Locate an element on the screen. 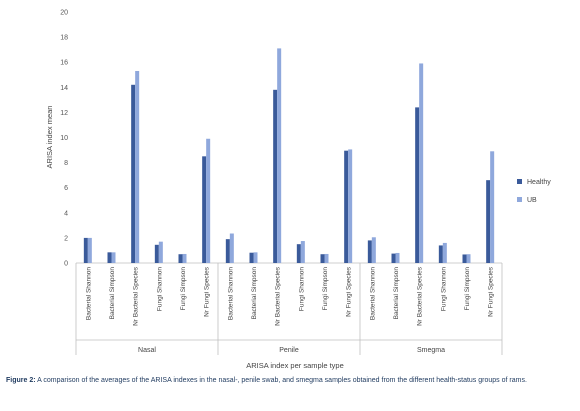 This screenshot has height=411, width=580. y-tick-label: 14 is located at coordinates (64, 88).